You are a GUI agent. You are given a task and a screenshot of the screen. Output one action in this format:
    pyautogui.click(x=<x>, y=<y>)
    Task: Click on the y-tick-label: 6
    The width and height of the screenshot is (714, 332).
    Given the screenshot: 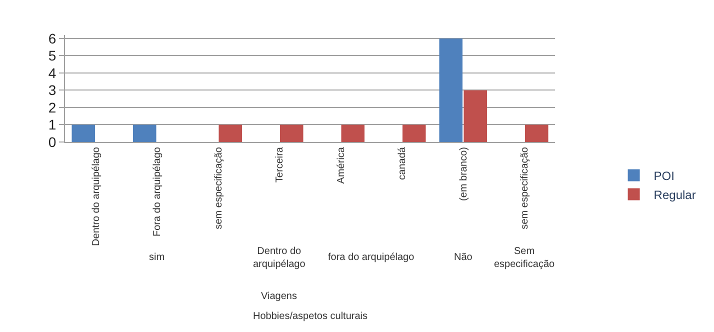 What is the action you would take?
    pyautogui.click(x=52, y=38)
    